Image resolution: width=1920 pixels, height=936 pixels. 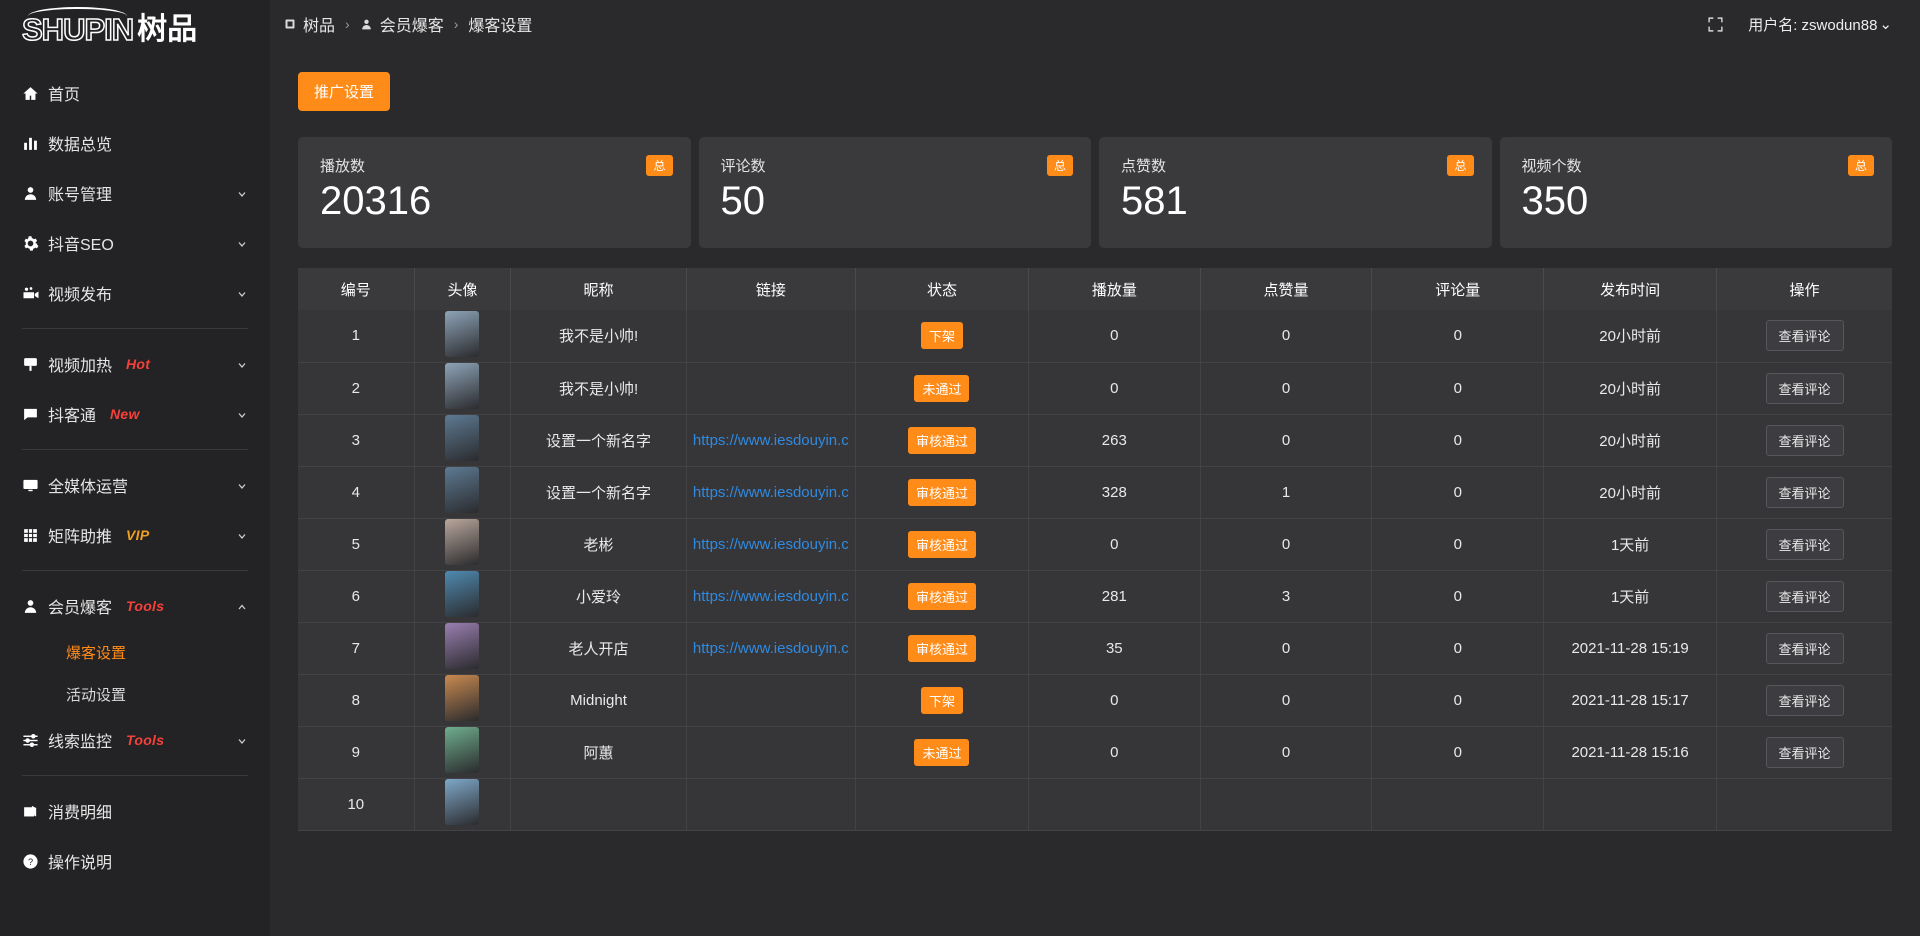 I want to click on sidebar-item-douyin-seo: 抖音SEO, so click(x=135, y=243).